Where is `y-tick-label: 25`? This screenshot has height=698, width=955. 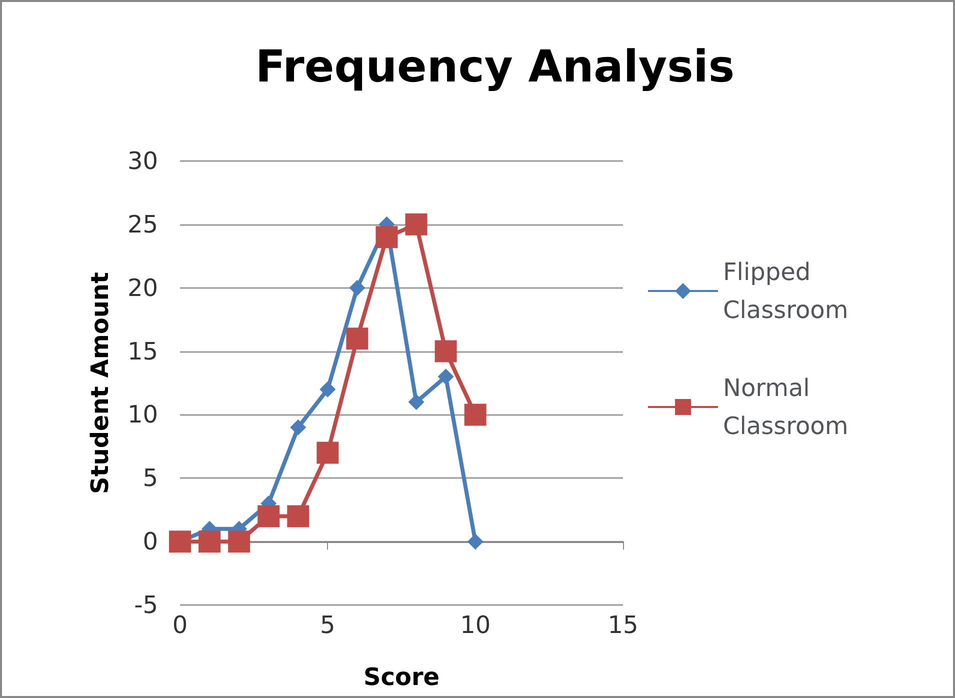 y-tick-label: 25 is located at coordinates (142, 224).